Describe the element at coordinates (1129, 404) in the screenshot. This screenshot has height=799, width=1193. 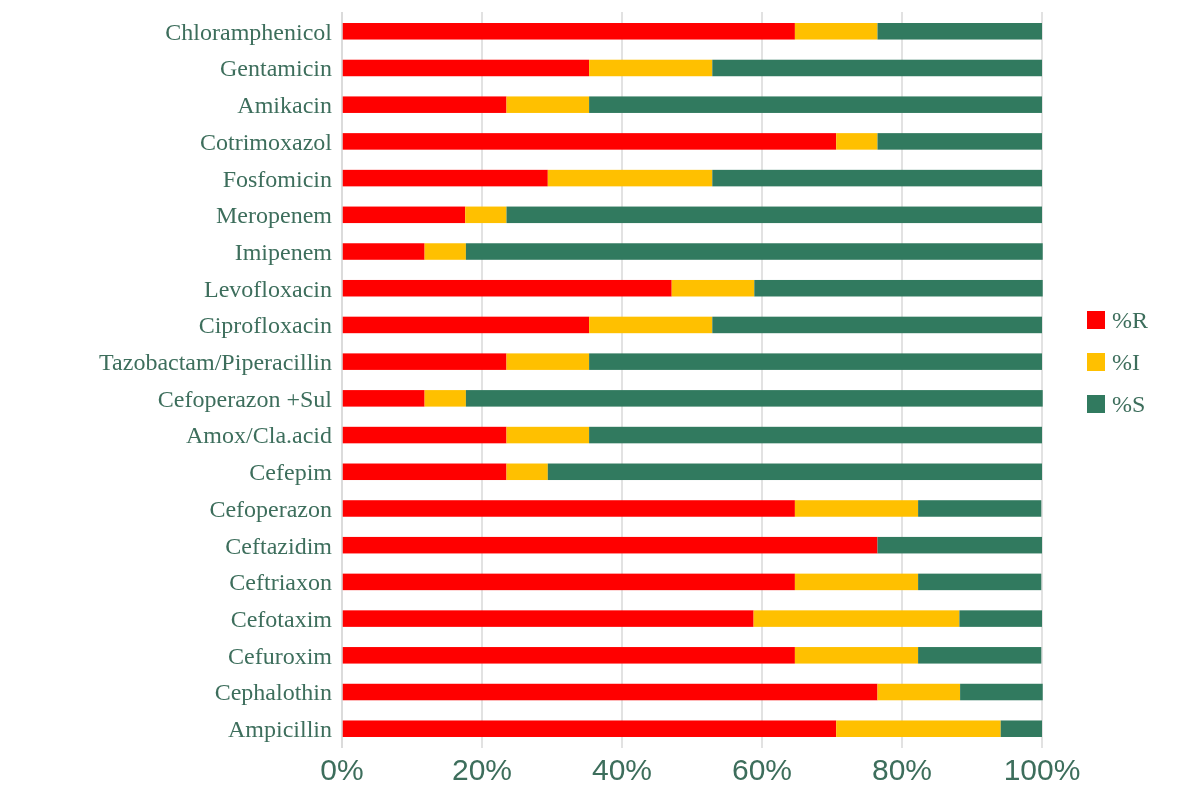
I see `legend-label: %S` at that location.